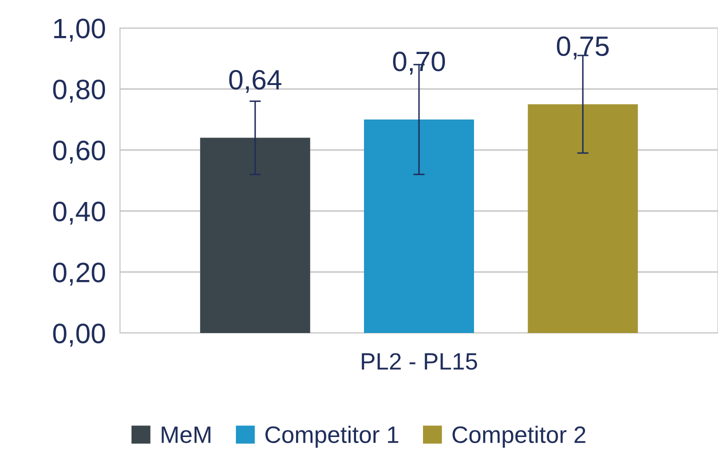  What do you see at coordinates (582, 48) in the screenshot?
I see `data-label: 0,75` at bounding box center [582, 48].